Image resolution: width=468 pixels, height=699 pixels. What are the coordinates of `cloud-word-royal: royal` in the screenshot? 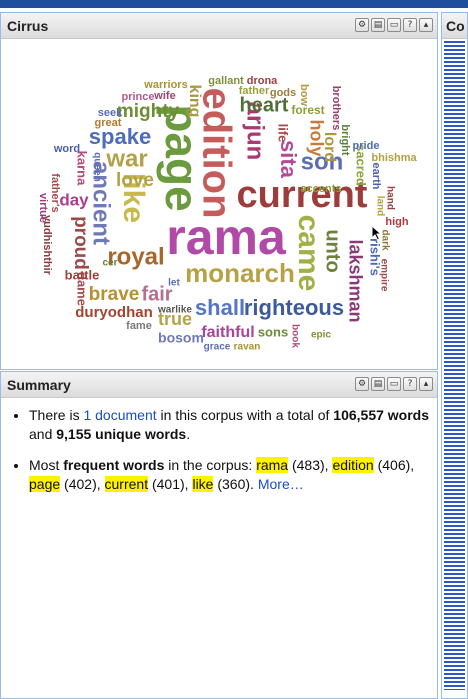 It's located at (135, 256).